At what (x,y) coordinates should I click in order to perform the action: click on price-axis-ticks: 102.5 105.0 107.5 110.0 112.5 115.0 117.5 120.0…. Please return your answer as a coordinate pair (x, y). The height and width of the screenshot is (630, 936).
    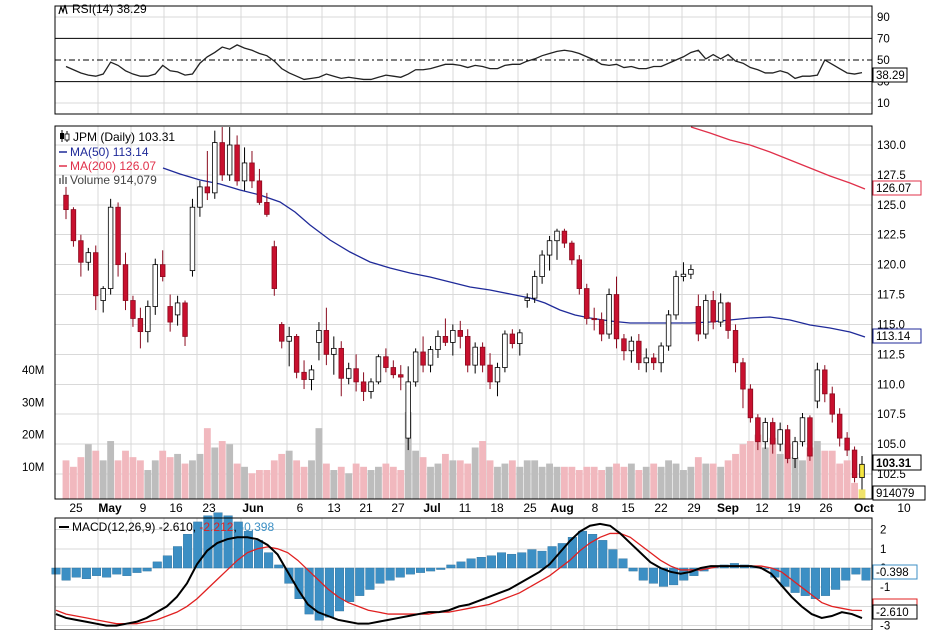
    Looking at the image, I should click on (891, 310).